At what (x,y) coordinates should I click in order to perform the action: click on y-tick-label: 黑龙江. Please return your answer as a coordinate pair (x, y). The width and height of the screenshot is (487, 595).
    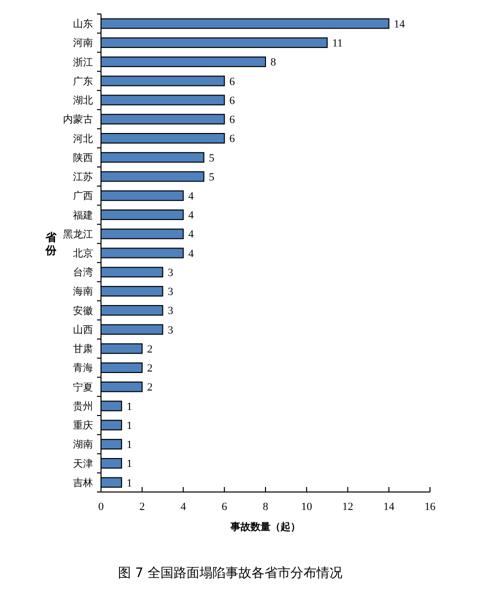
    Looking at the image, I should click on (78, 234).